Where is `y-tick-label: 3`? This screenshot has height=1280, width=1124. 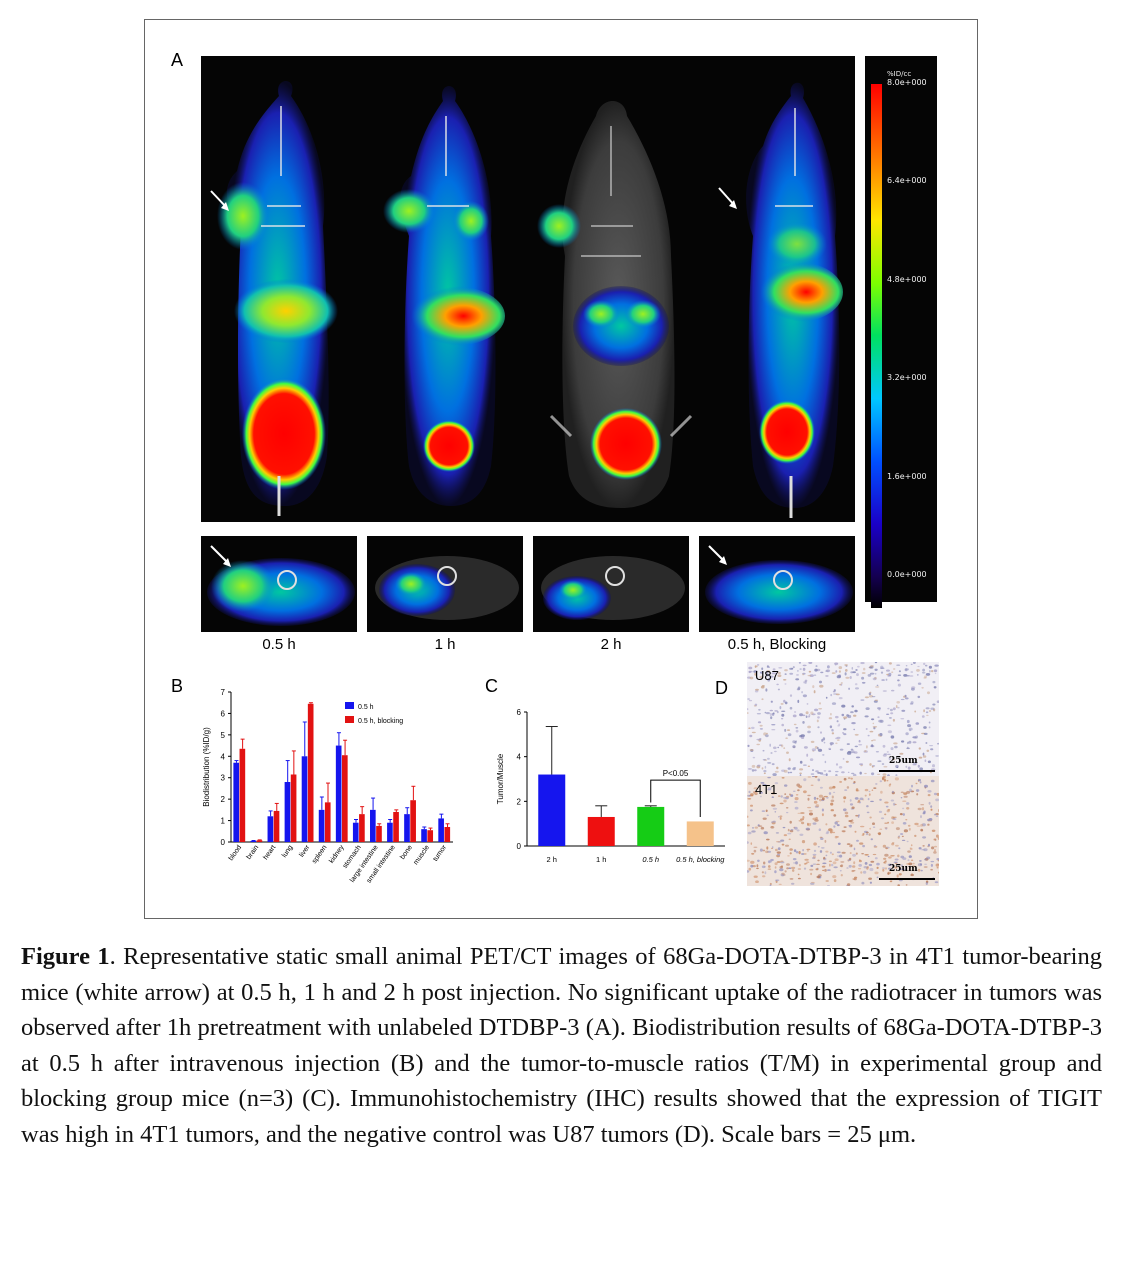 y-tick-label: 3 is located at coordinates (223, 778).